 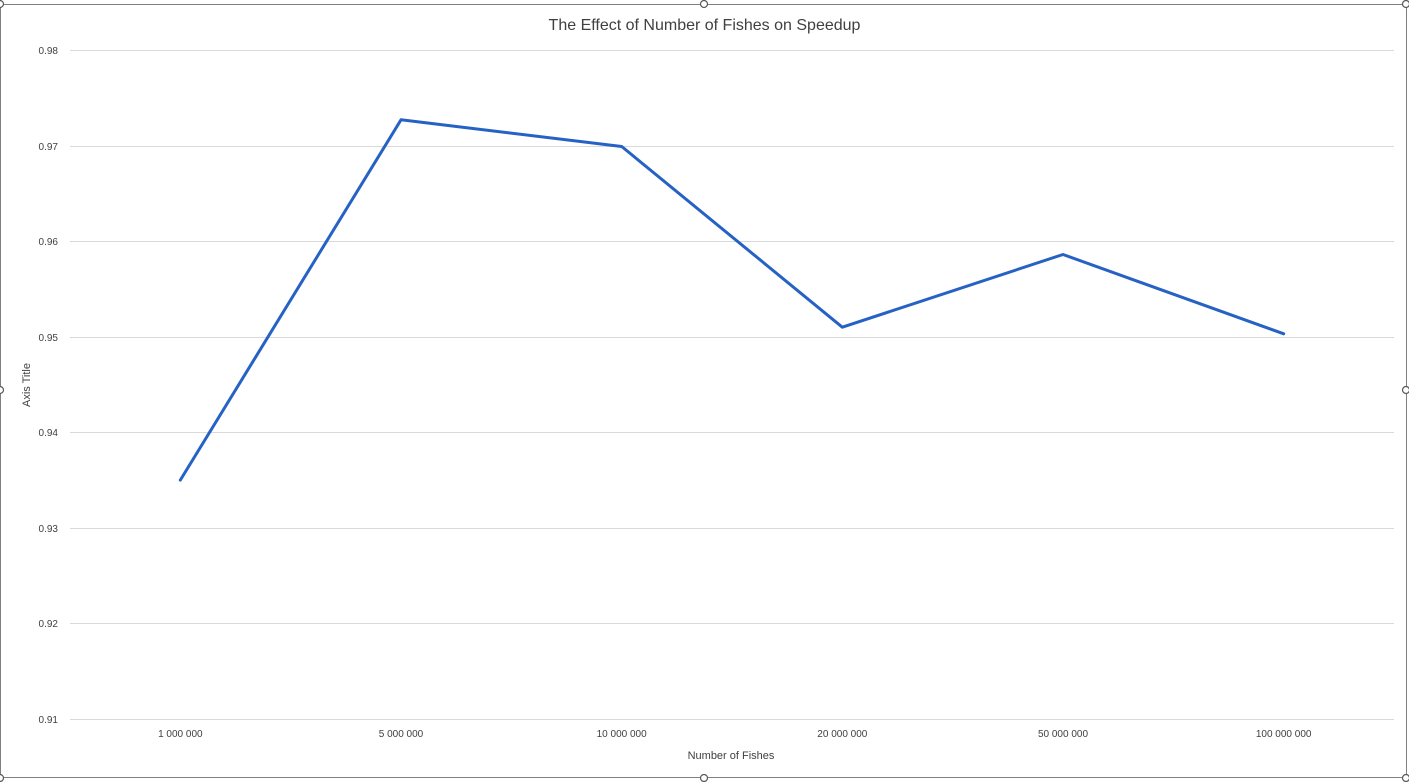 What do you see at coordinates (622, 734) in the screenshot?
I see `x-tick-label: 10 000 000` at bounding box center [622, 734].